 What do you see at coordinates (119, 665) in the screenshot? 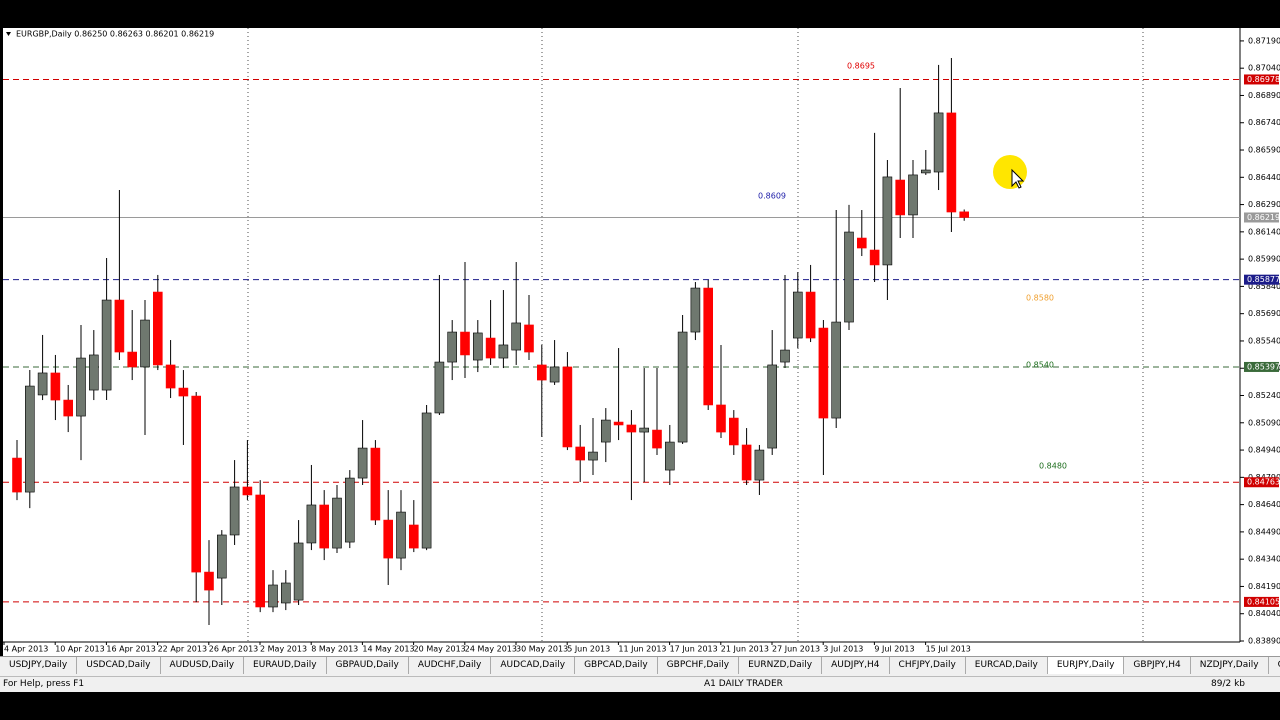
I see `chart-tab: USDCAD,Daily` at bounding box center [119, 665].